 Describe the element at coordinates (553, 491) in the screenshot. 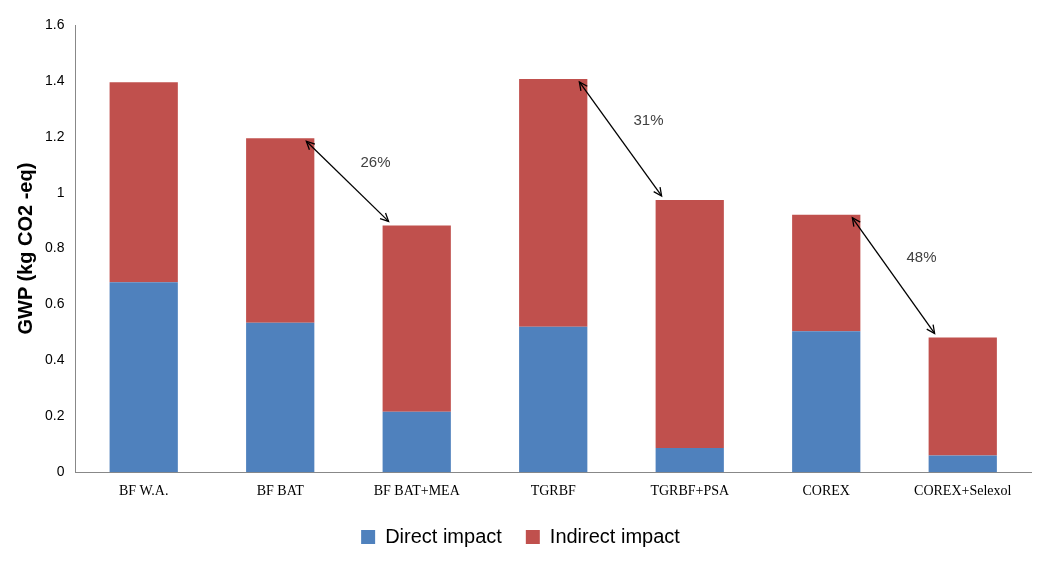

I see `x-tick-label: TGRBF` at that location.